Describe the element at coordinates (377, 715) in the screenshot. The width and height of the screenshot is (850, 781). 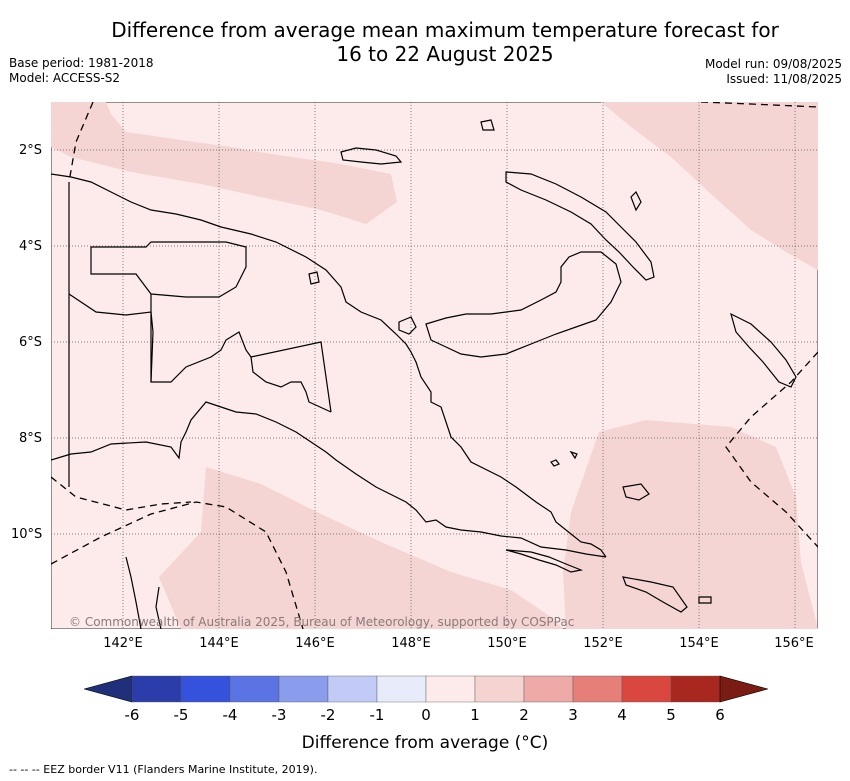
I see `colorbar-tick-label: -1` at that location.